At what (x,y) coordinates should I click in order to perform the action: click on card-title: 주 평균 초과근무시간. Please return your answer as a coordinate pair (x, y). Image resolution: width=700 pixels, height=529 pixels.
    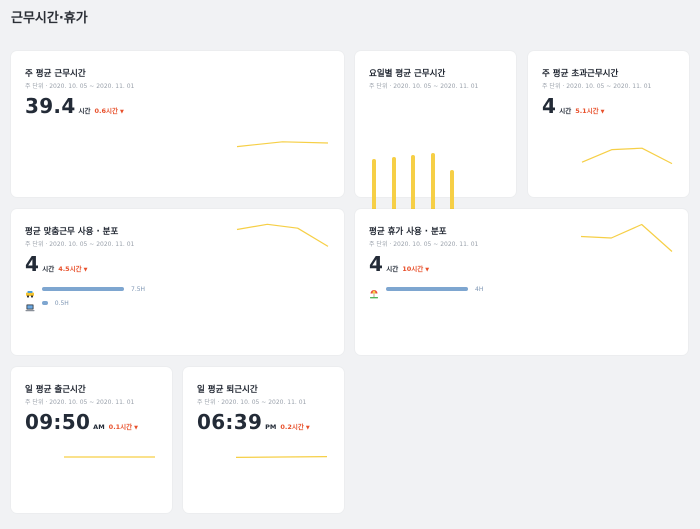
    Looking at the image, I should click on (580, 74).